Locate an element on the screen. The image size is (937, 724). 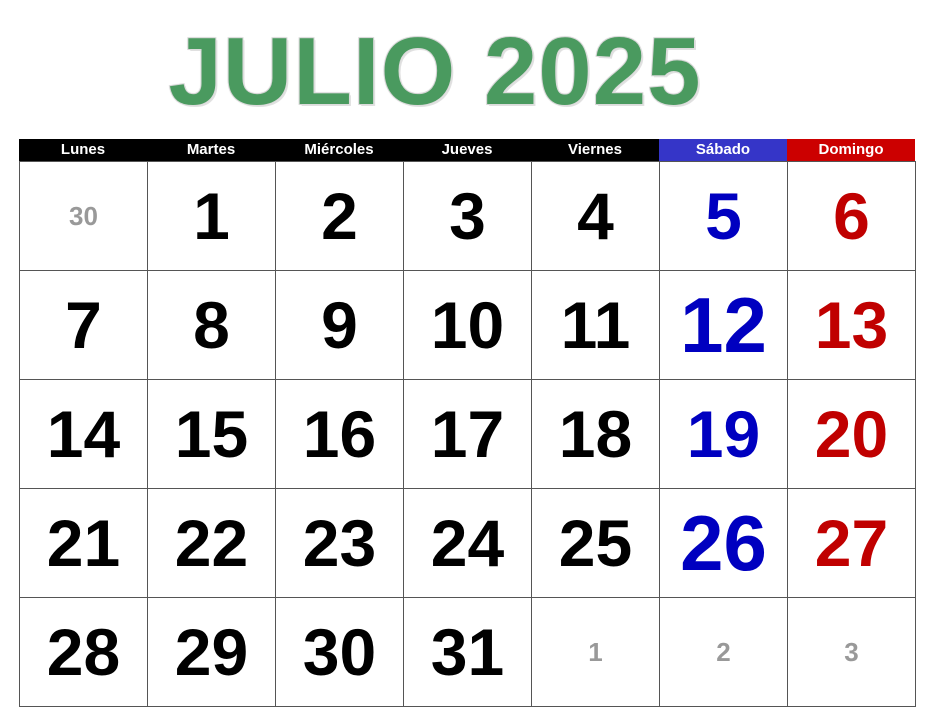
day-cell-saturday: 5 is located at coordinates (724, 216).